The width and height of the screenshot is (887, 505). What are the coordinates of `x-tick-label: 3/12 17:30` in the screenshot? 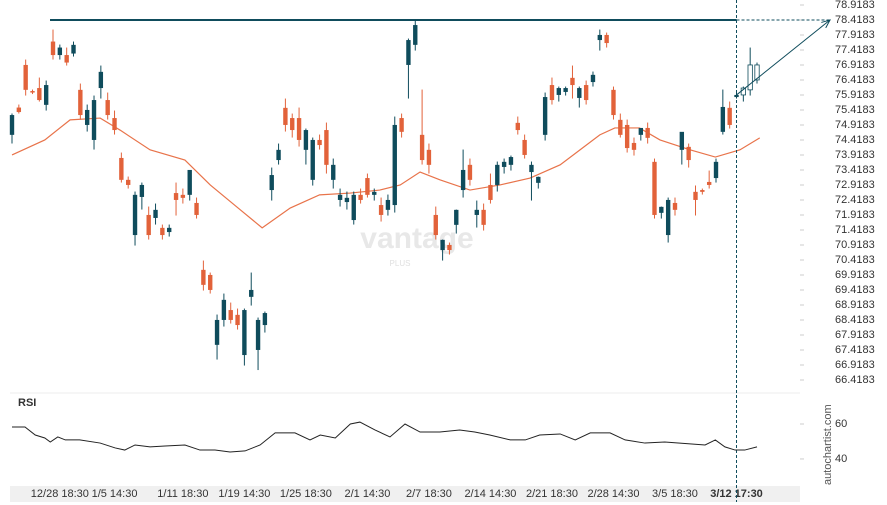 It's located at (736, 494).